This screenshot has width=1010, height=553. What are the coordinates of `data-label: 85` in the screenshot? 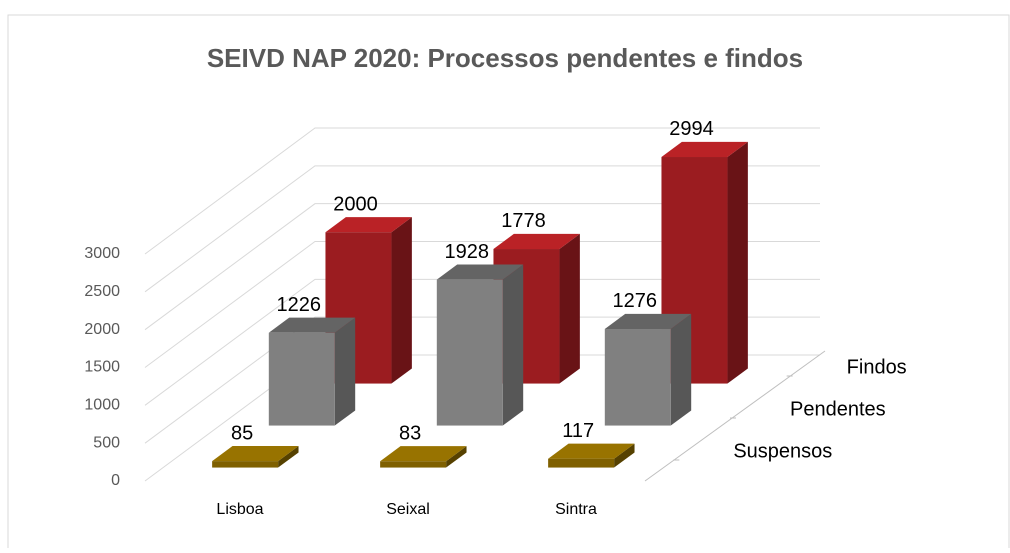 It's located at (242, 433).